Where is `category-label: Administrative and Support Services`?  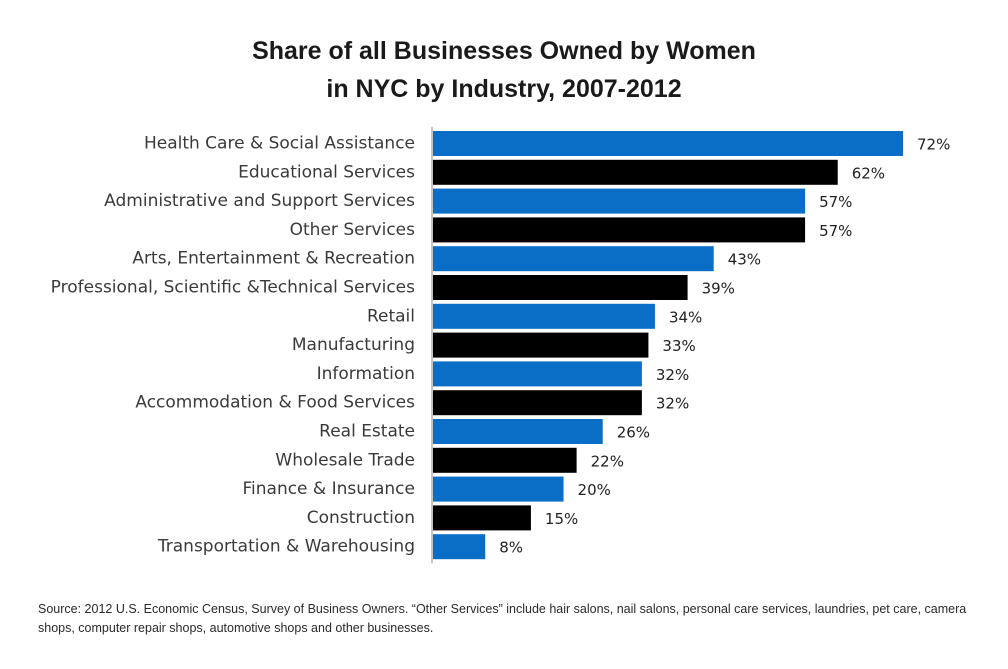
category-label: Administrative and Support Services is located at coordinates (259, 201).